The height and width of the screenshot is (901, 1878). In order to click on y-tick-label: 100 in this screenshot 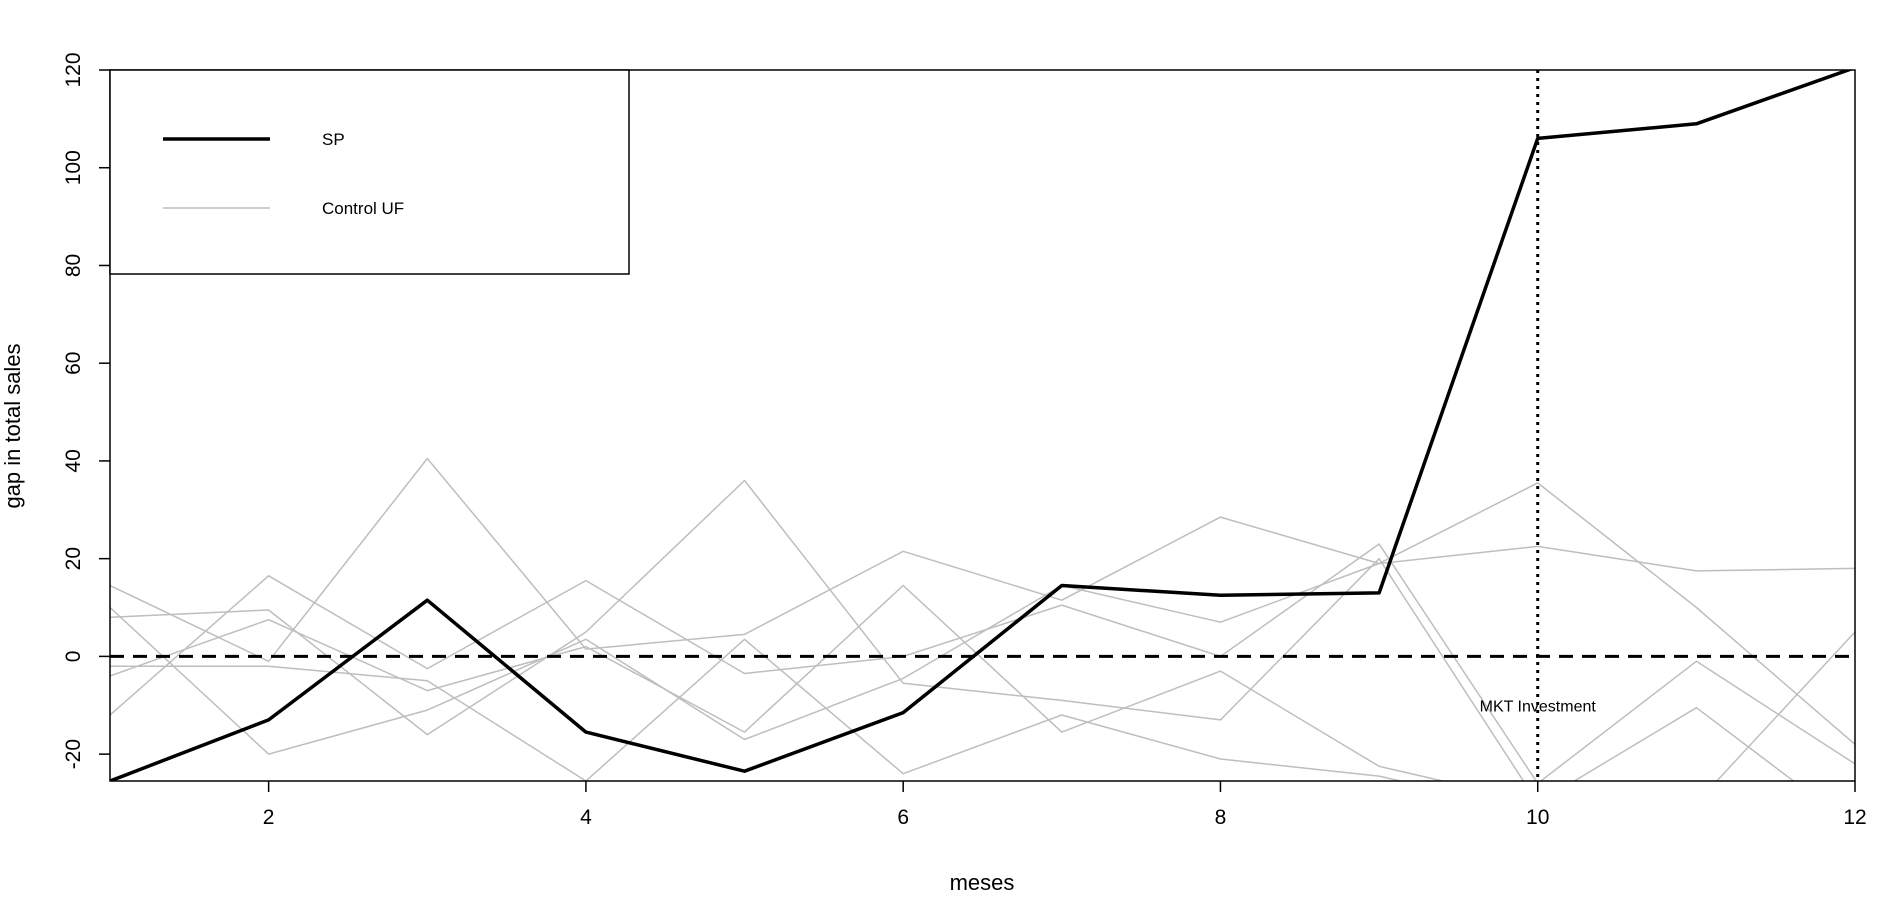, I will do `click(73, 167)`.